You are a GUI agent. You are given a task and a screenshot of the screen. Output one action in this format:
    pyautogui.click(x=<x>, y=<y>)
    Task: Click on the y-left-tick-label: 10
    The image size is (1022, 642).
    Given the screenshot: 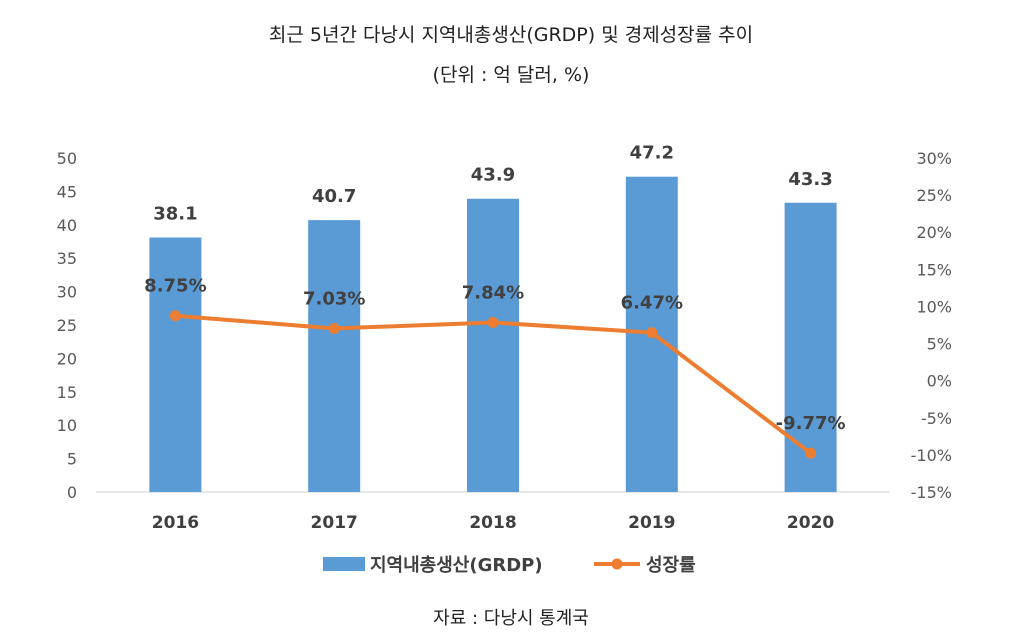 What is the action you would take?
    pyautogui.click(x=67, y=425)
    